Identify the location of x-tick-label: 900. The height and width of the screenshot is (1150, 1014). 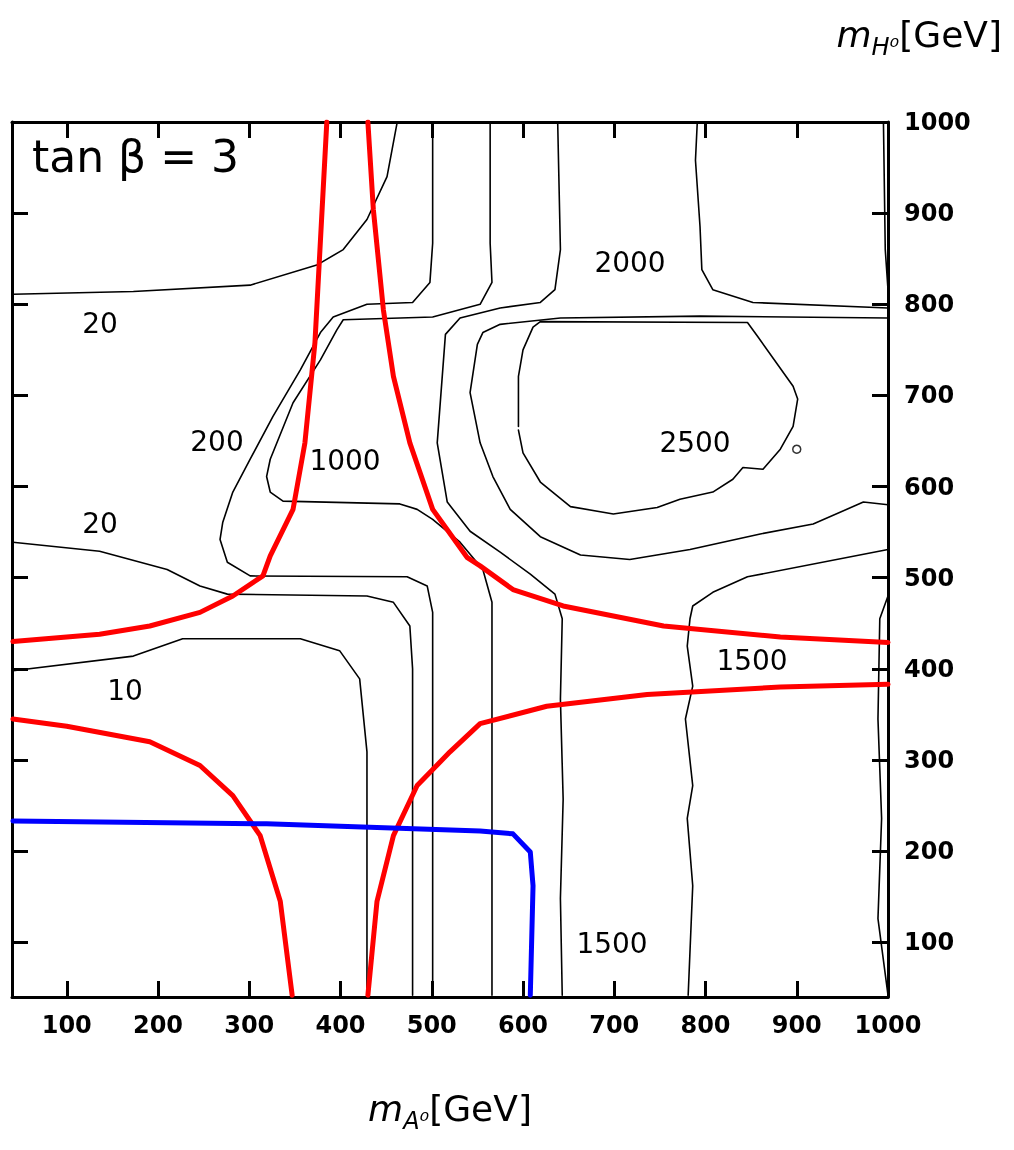
(796, 1025).